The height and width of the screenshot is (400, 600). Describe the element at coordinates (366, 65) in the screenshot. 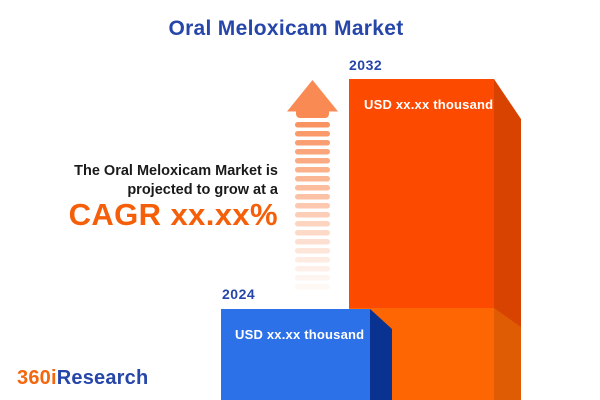

I see `year-label-2032: 2032` at that location.